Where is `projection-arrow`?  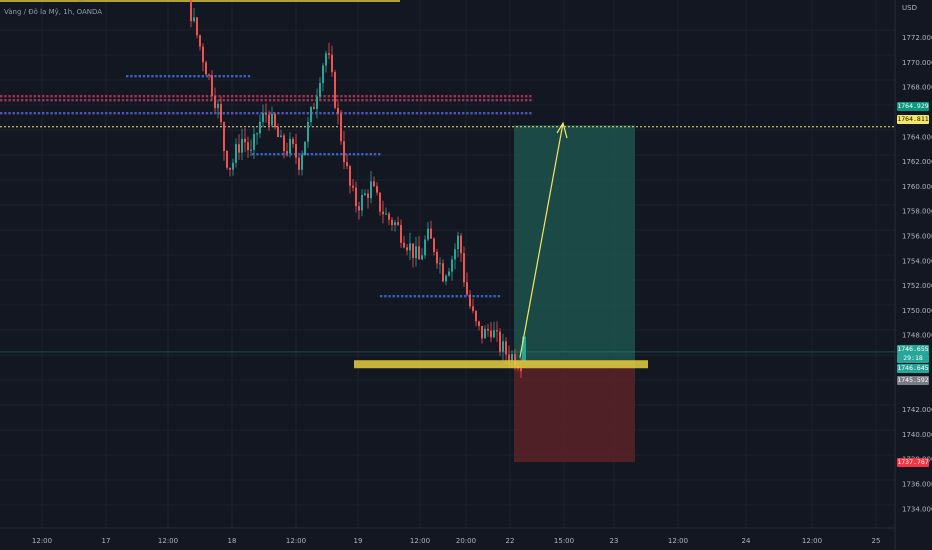
projection-arrow is located at coordinates (541, 240).